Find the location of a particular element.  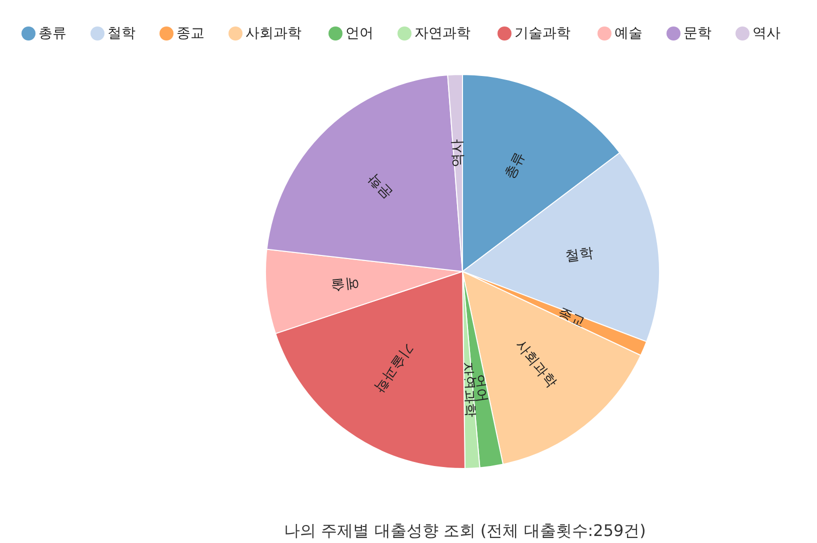

slice-label: 예술 is located at coordinates (345, 284).